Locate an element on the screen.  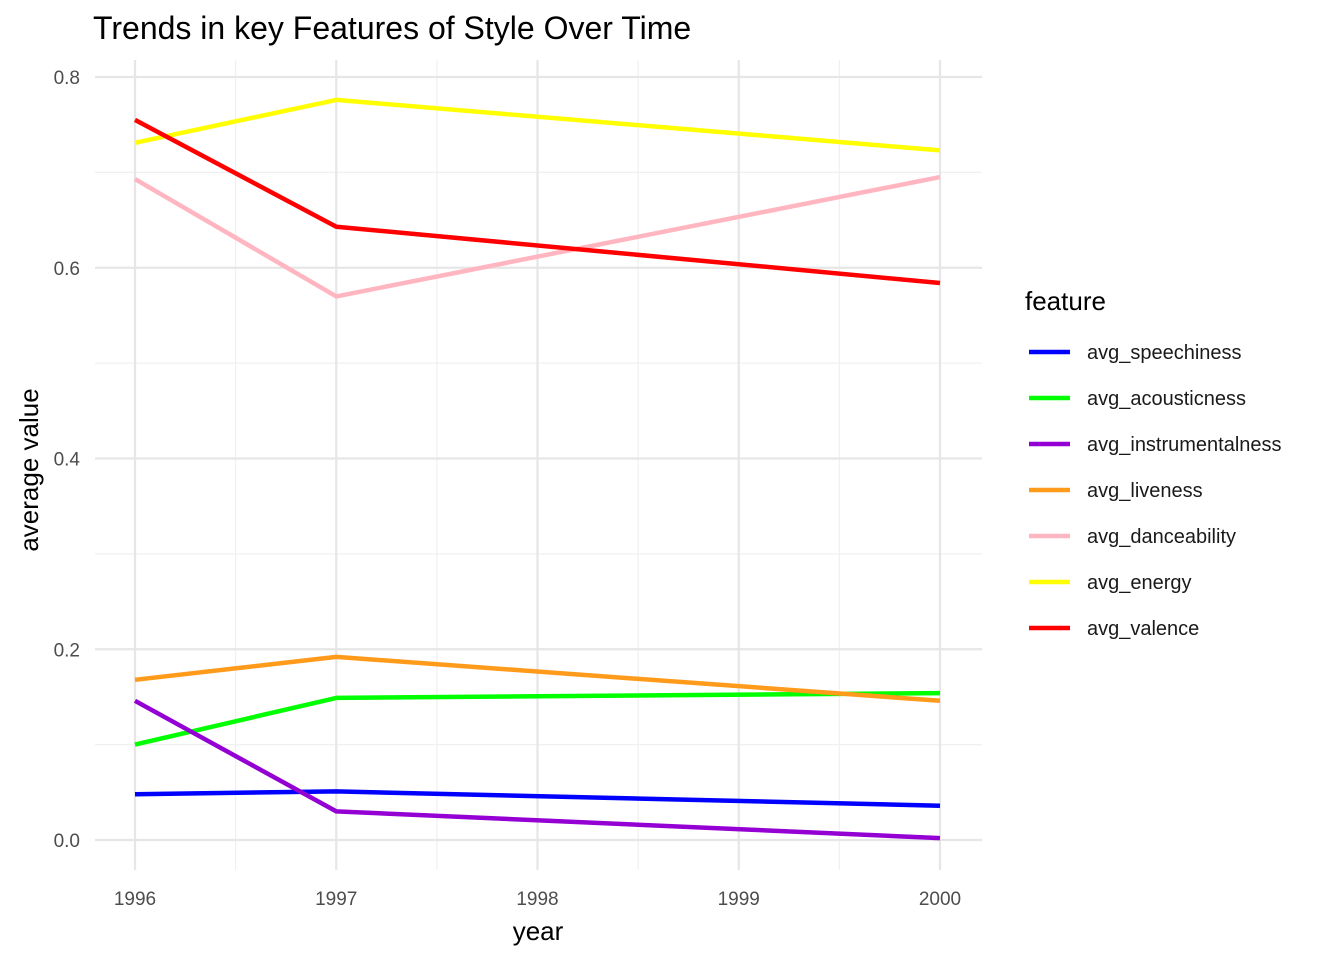
y-tick-label: 0.4 is located at coordinates (67, 460).